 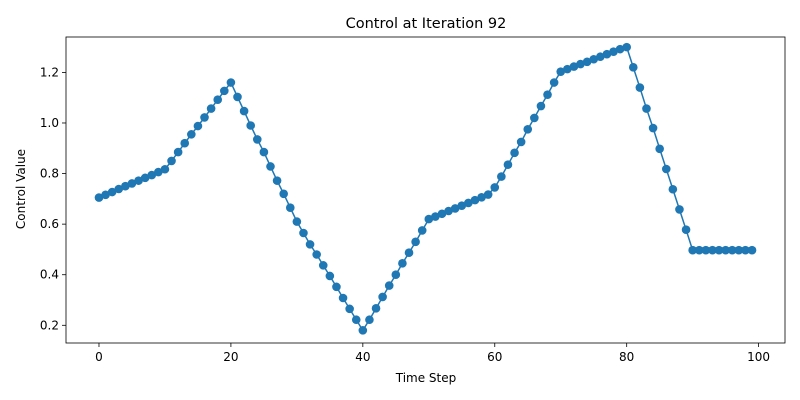 What do you see at coordinates (426, 24) in the screenshot?
I see `chart-title: Control at Iteration 92` at bounding box center [426, 24].